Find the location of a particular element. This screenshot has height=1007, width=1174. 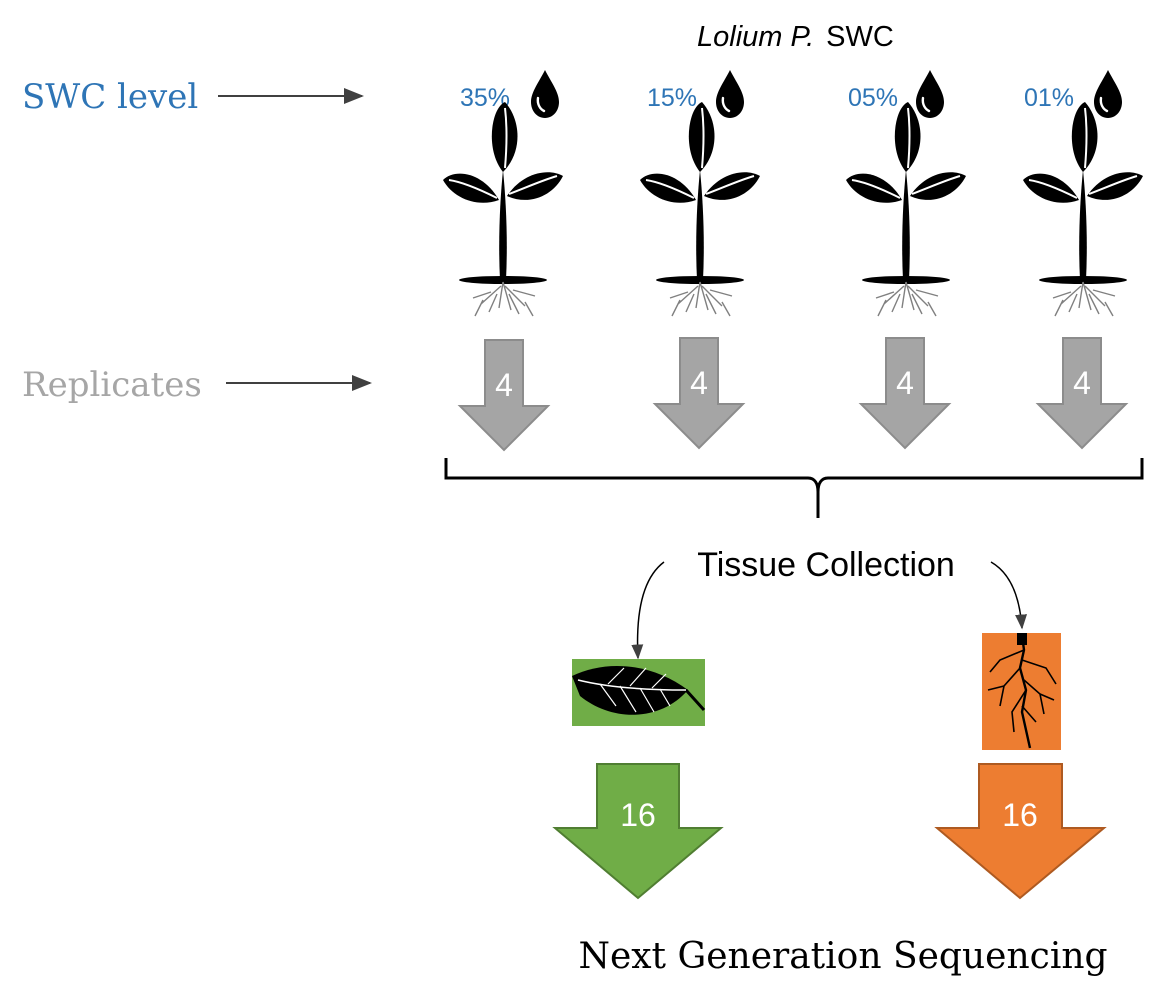

swc-column: 05% 4 is located at coordinates (906, 259).